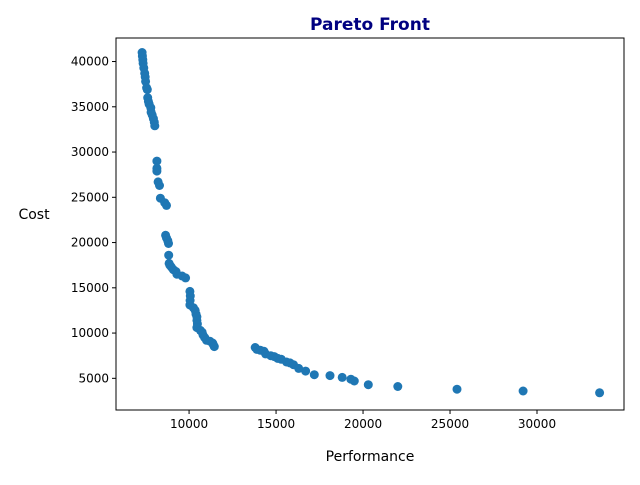 This screenshot has height=485, width=640. What do you see at coordinates (450, 424) in the screenshot?
I see `x-tick-label: 25000` at bounding box center [450, 424].